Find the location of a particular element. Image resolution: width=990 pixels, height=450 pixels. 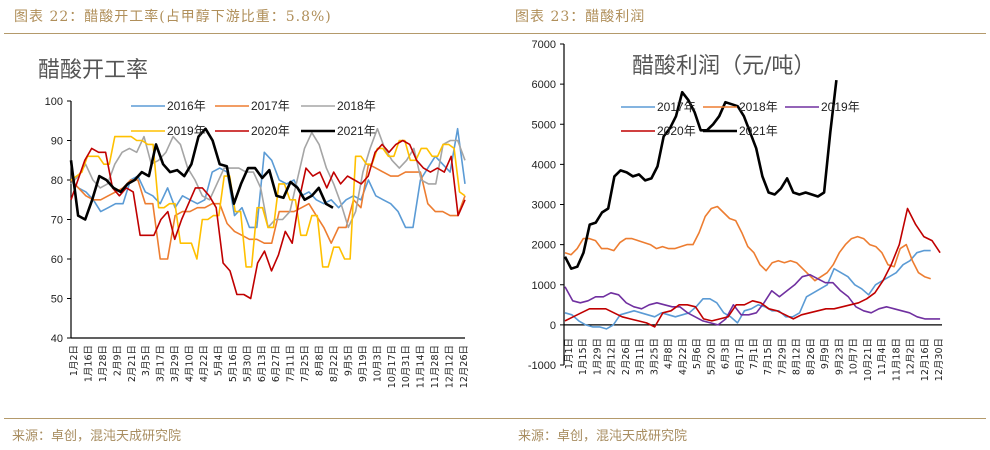

x-tick-label: 3月5日 is located at coordinates (146, 360).